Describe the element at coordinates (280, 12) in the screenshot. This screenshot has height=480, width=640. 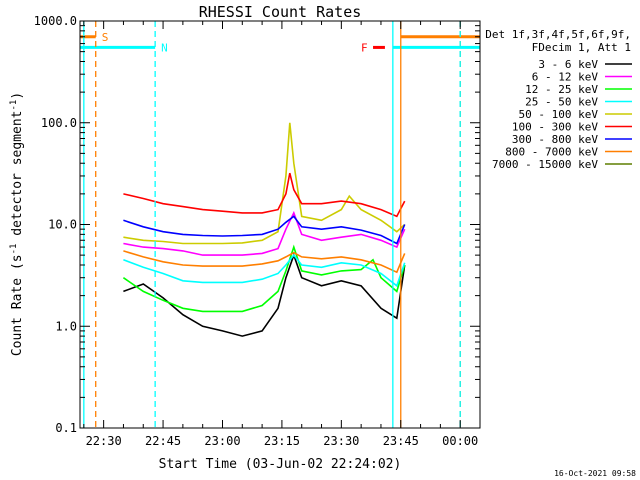
I see `chart-title: RHESSI Count Rates` at that location.